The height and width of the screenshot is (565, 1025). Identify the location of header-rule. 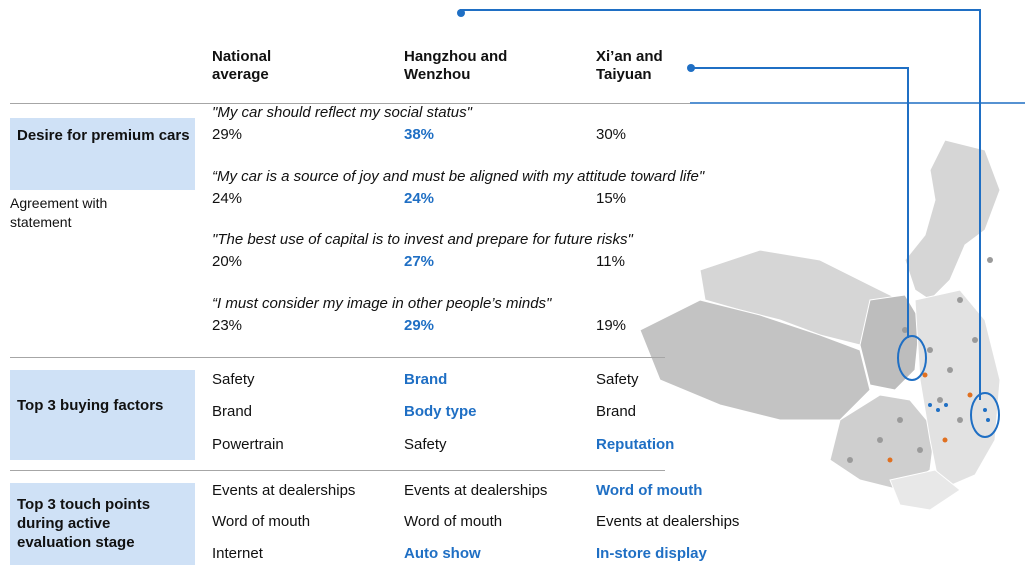
(350, 103).